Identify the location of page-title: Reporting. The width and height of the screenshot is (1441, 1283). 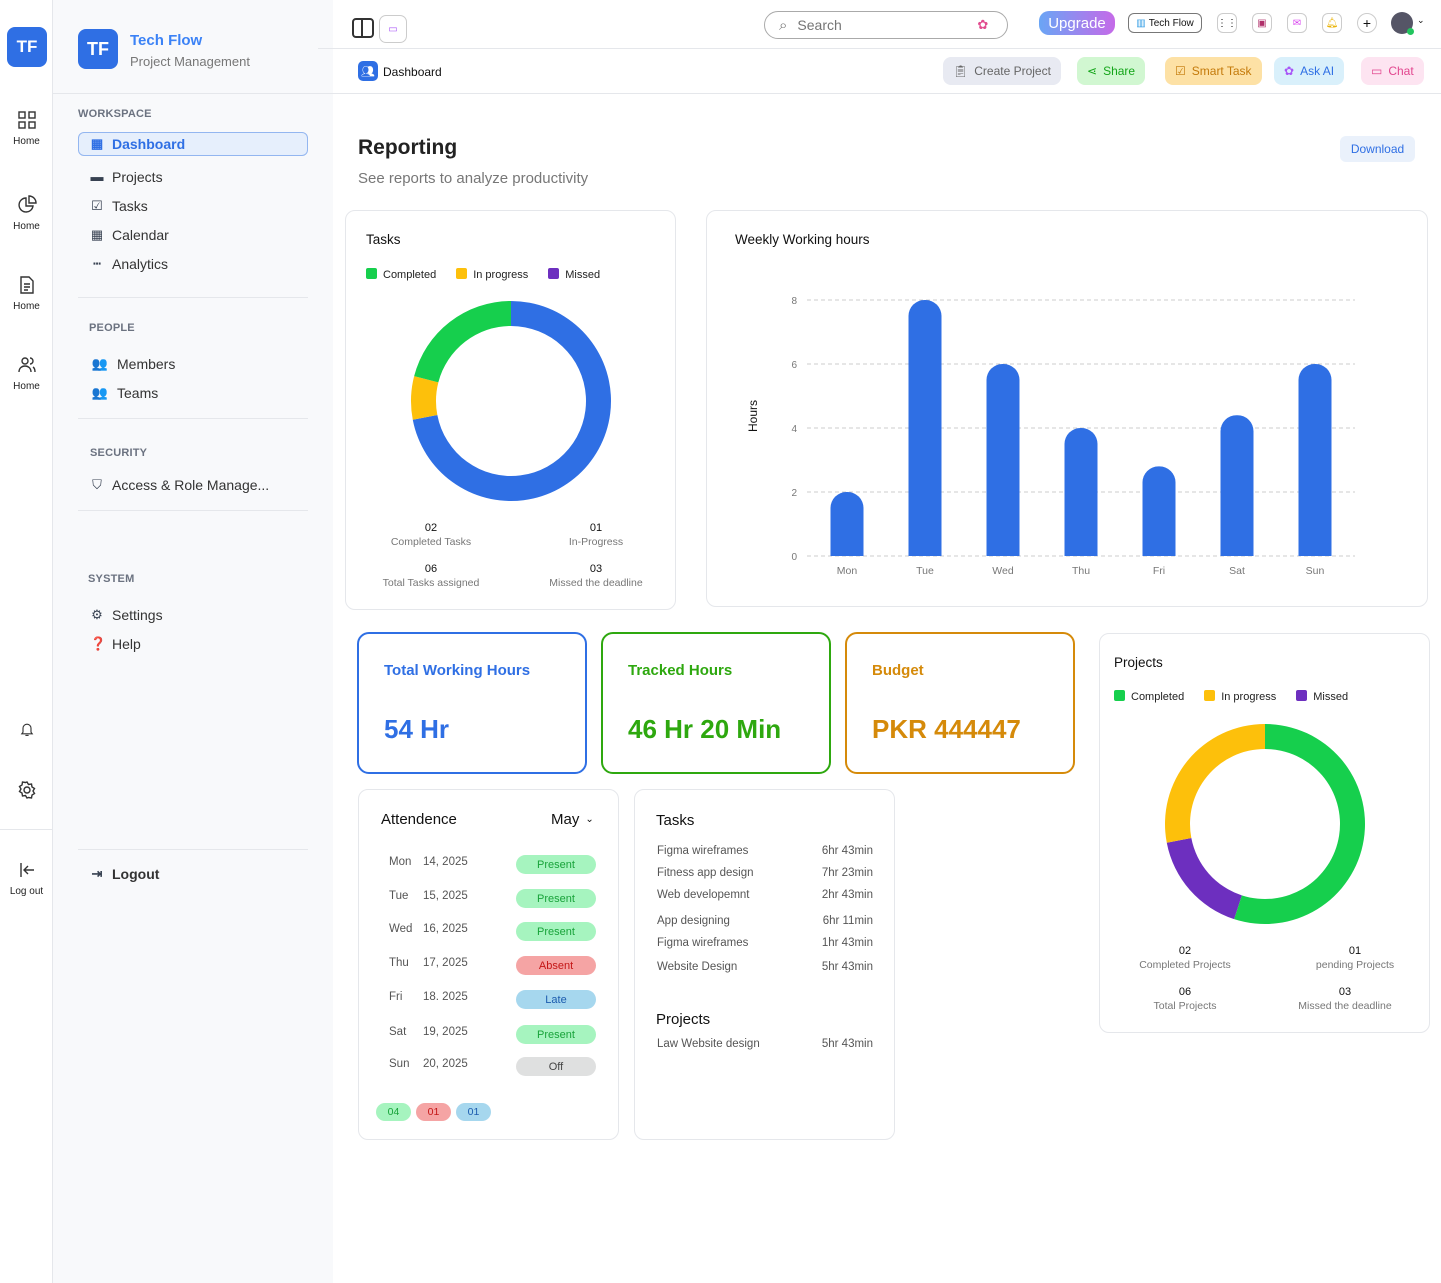
(408, 147).